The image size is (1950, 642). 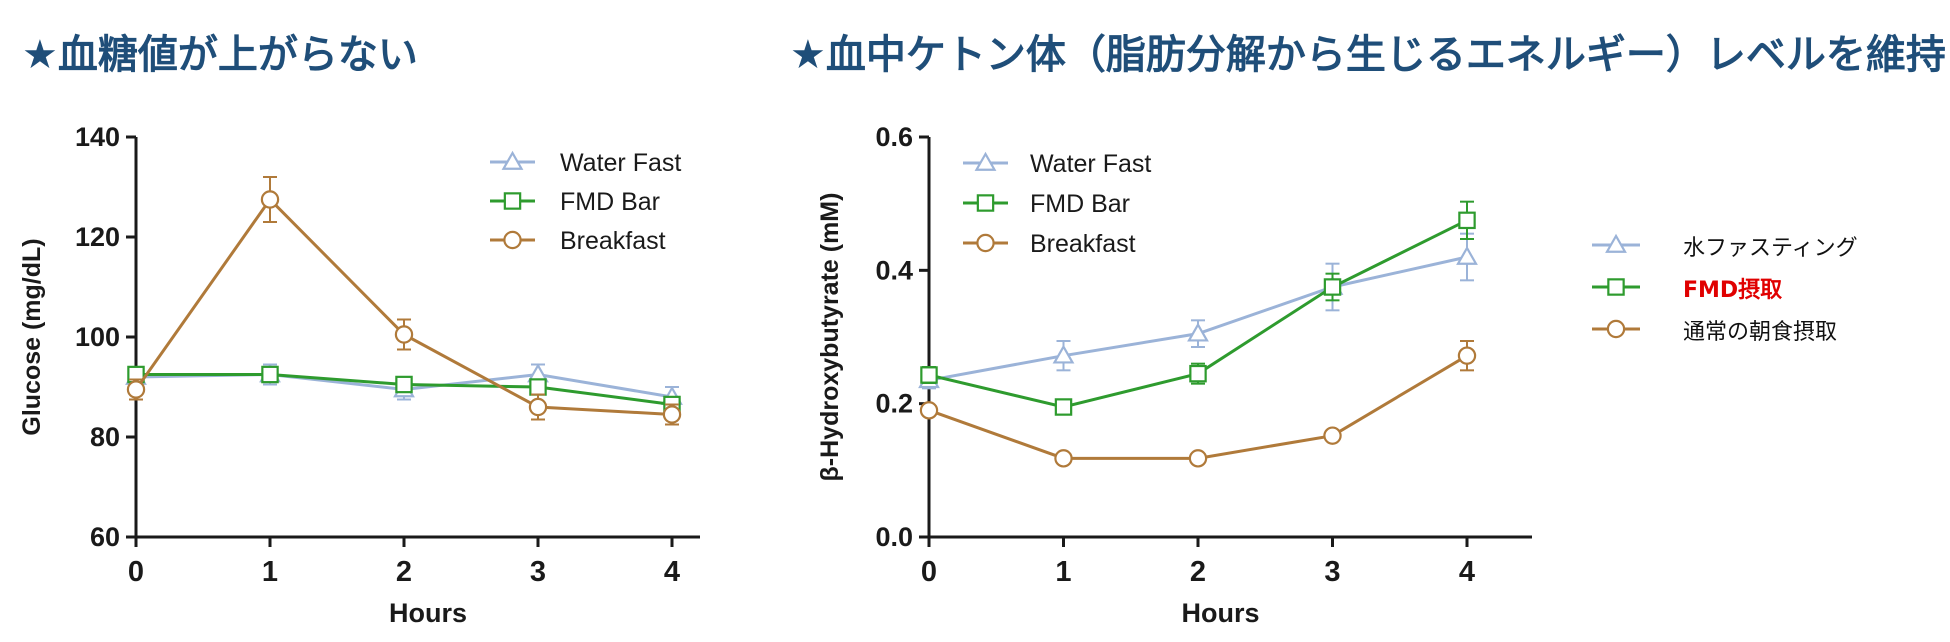 What do you see at coordinates (105, 437) in the screenshot?
I see `y-tick-label: 80` at bounding box center [105, 437].